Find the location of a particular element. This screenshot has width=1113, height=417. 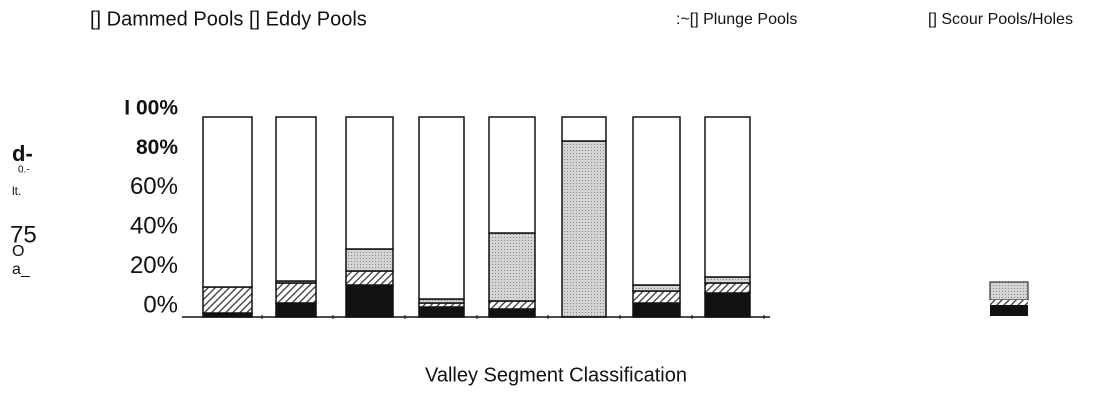

x-axis-label: Valley Segment Classification is located at coordinates (556, 375).